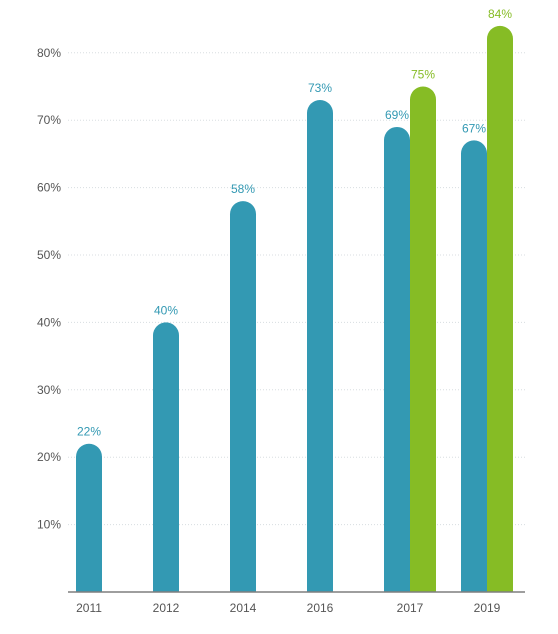 This screenshot has width=558, height=634. I want to click on x-tick-label: 2014, so click(243, 608).